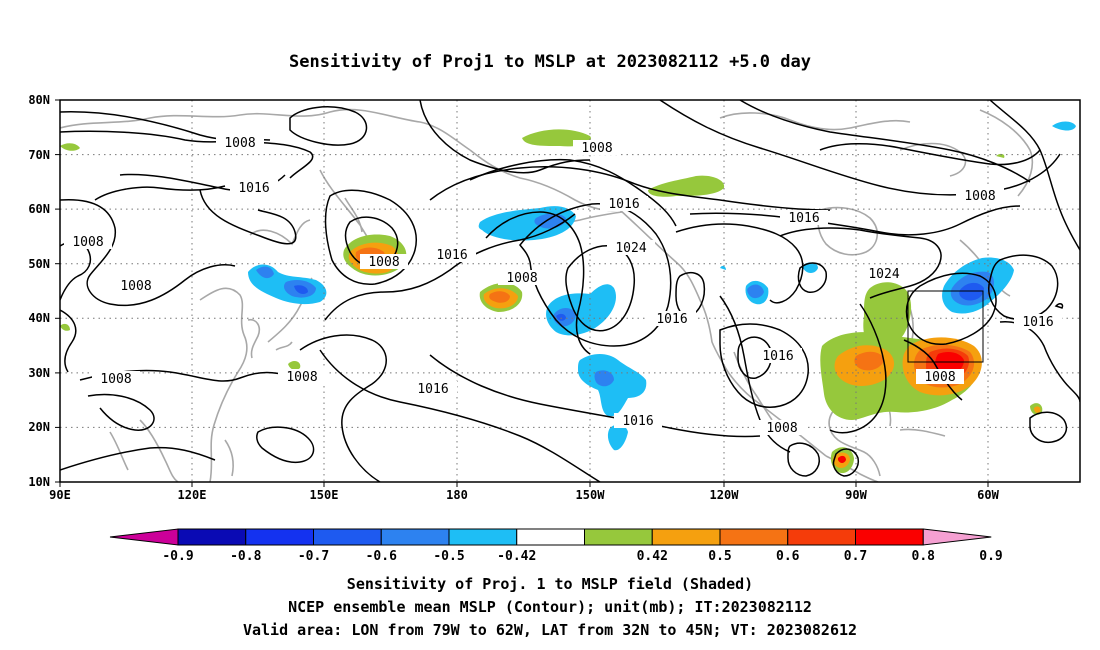 The height and width of the screenshot is (650, 1100). Describe the element at coordinates (39, 373) in the screenshot. I see `lat-label: 30N` at that location.